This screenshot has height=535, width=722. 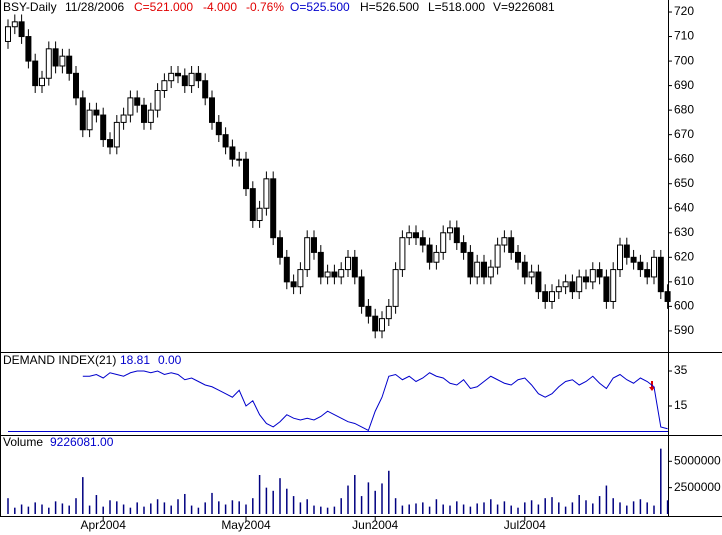 I want to click on panel-value: 18.81, so click(x=135, y=360).